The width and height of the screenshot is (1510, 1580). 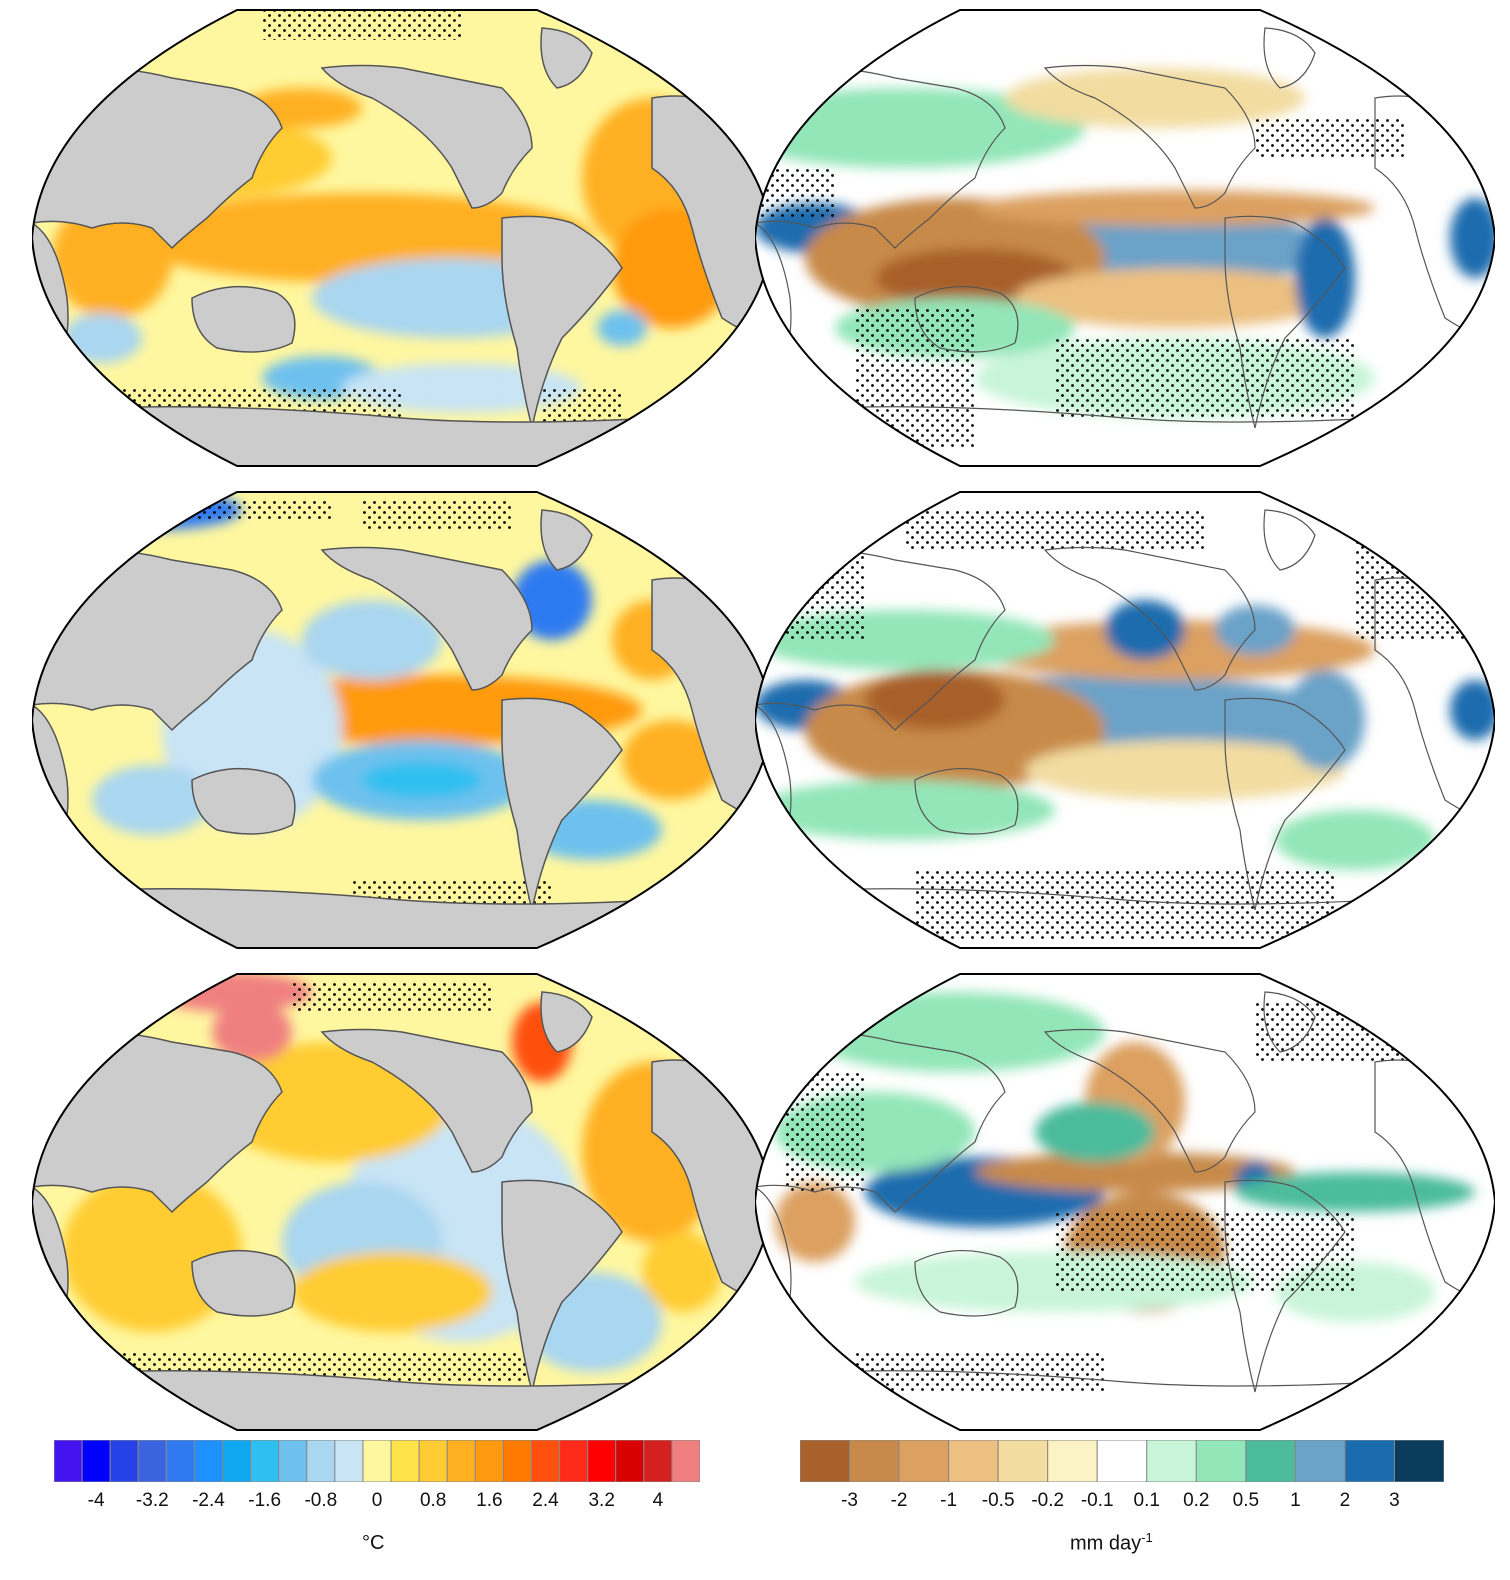 I want to click on colorbar-tick-label: -3, so click(x=849, y=1500).